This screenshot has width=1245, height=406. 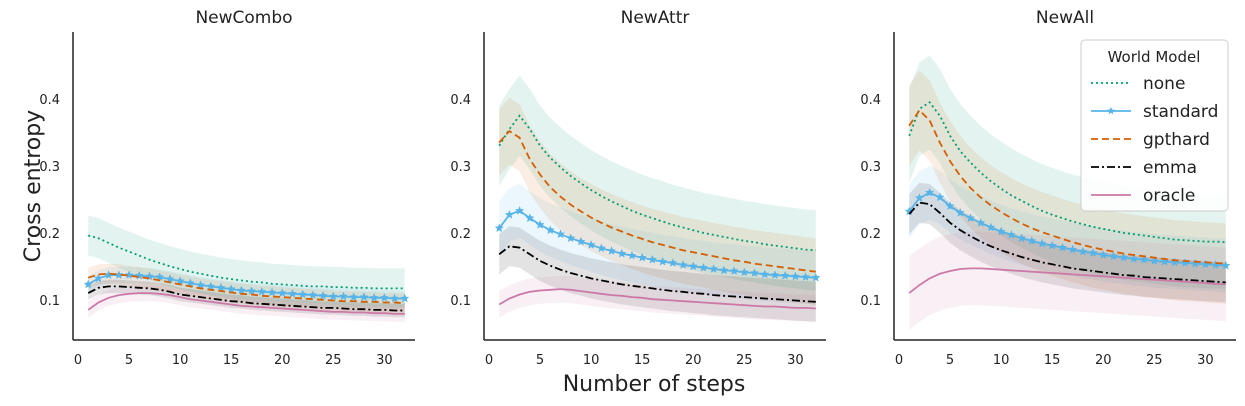 I want to click on line-emma, so click(x=1067, y=242).